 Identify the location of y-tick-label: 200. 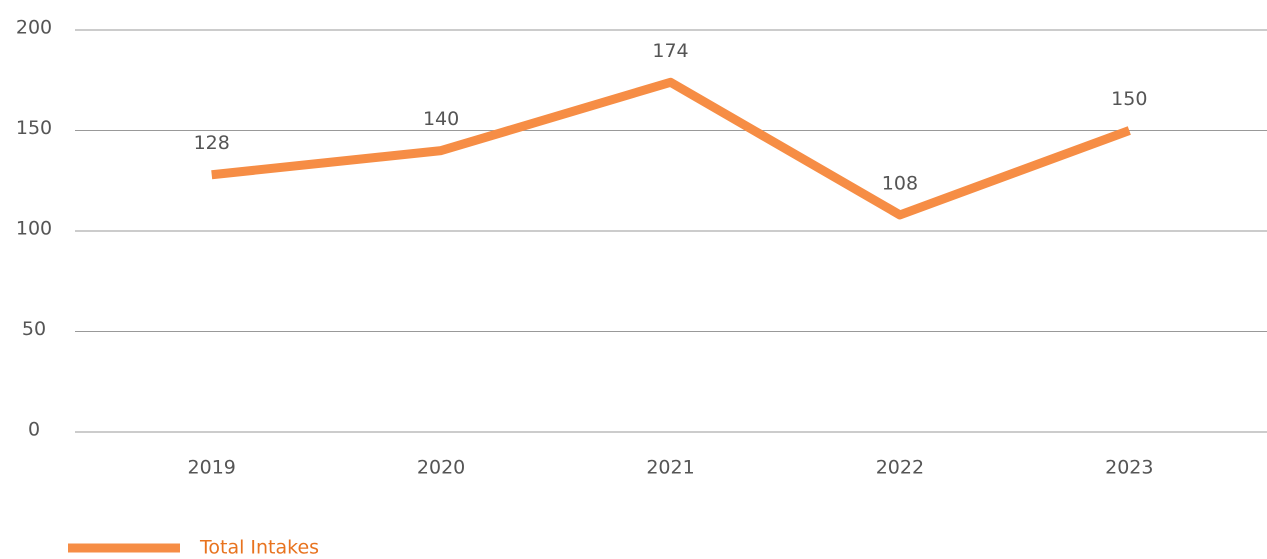
(34, 28).